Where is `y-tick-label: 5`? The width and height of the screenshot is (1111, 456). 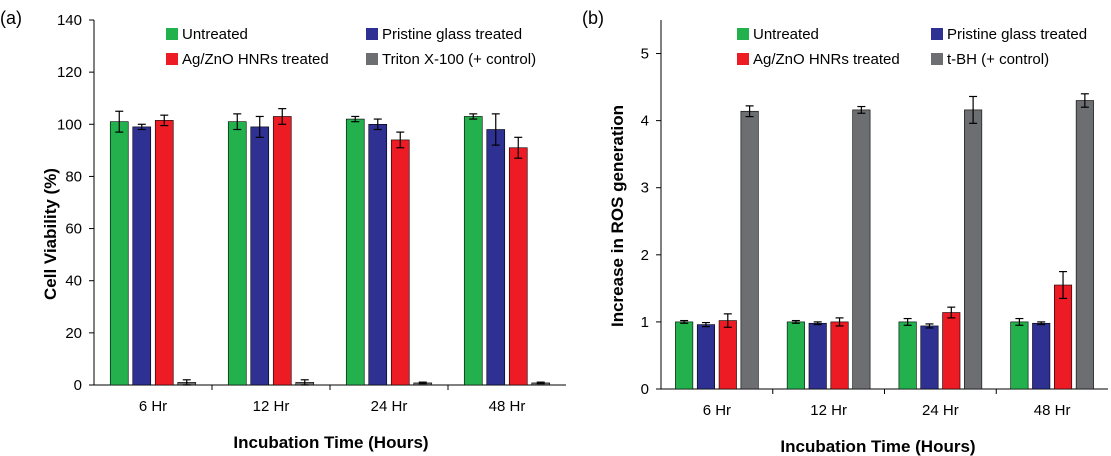
y-tick-label: 5 is located at coordinates (645, 54).